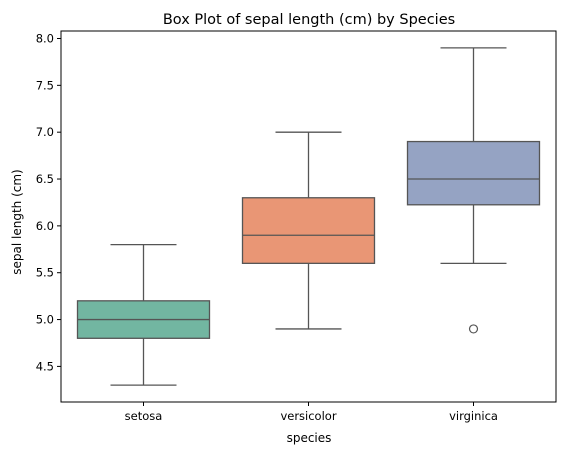  What do you see at coordinates (473, 329) in the screenshot?
I see `outlier-point` at bounding box center [473, 329].